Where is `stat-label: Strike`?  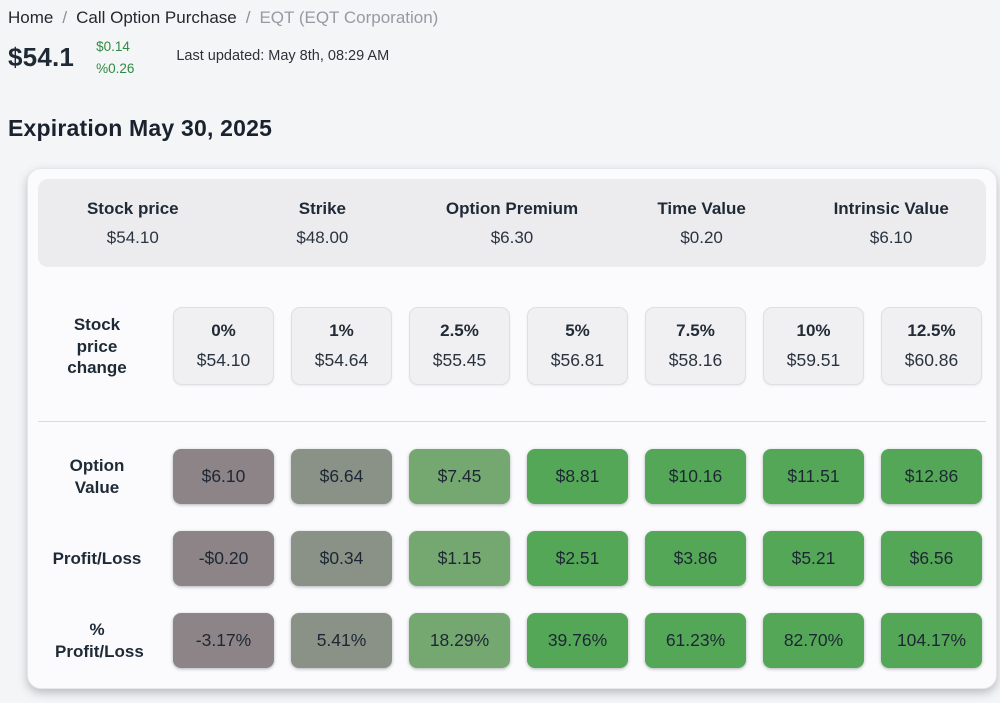 stat-label: Strike is located at coordinates (322, 208).